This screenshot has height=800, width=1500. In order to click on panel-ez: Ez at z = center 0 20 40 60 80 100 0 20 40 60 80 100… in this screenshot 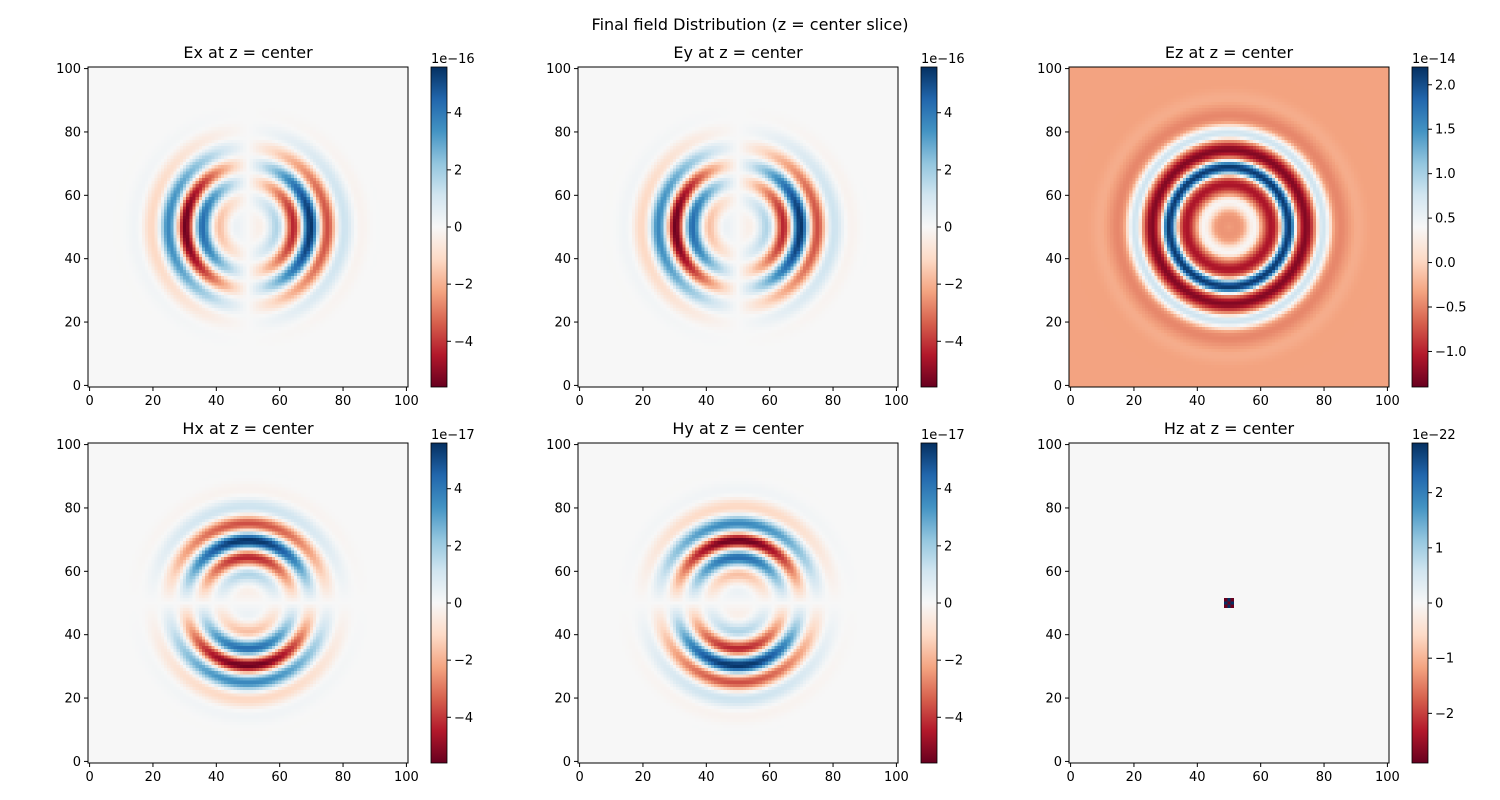, I will do `click(1251, 226)`.